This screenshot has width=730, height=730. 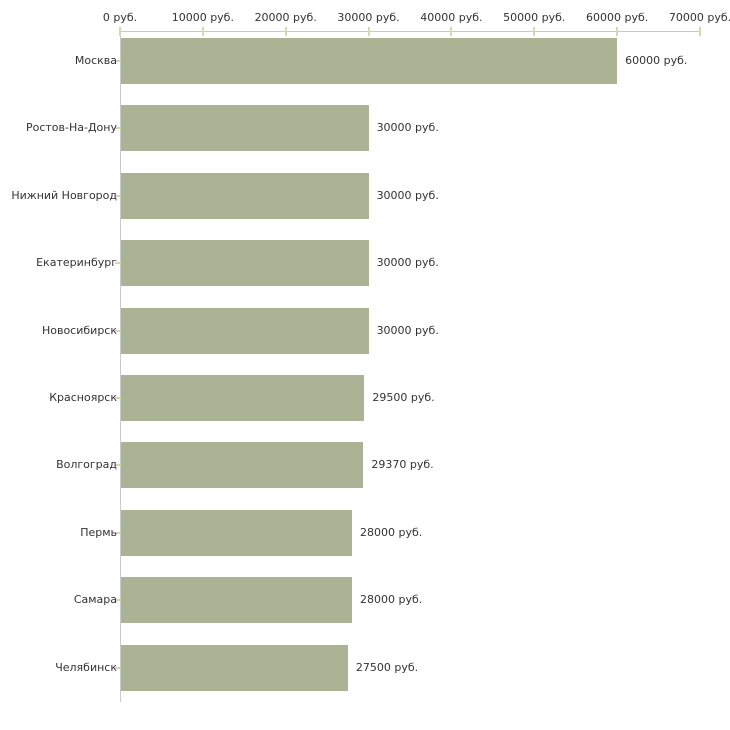 What do you see at coordinates (451, 17) in the screenshot?
I see `x-axis-tick-label: 40000 руб.` at bounding box center [451, 17].